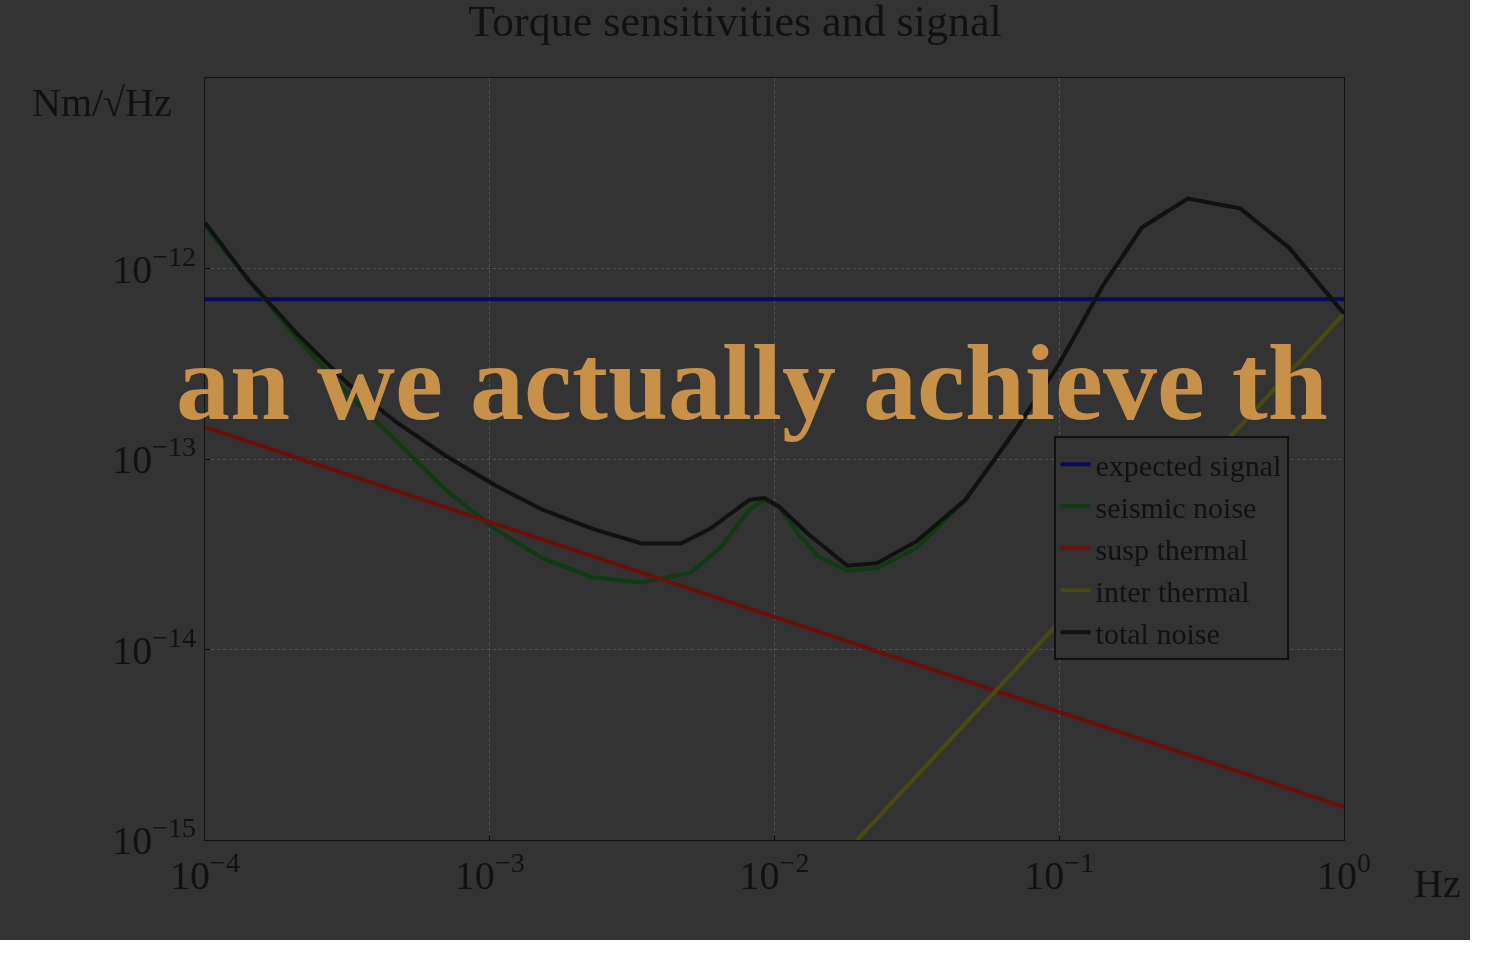 This screenshot has height=960, width=1489. Describe the element at coordinates (752, 382) in the screenshot. I see `annotation: an we actually achieve th` at that location.